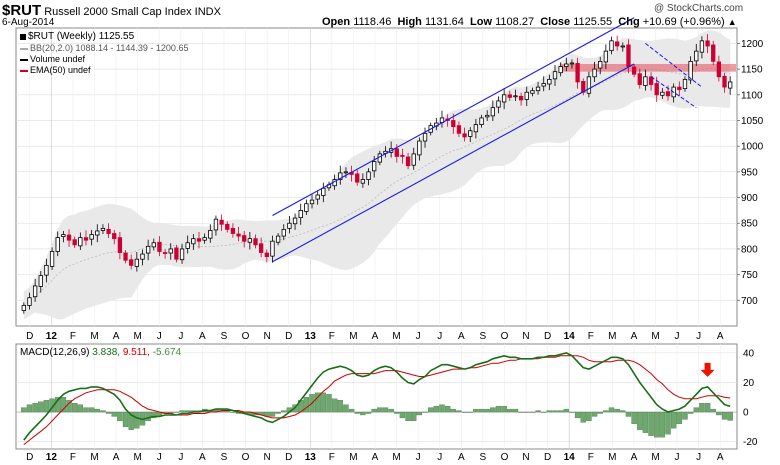  I want to click on legend-volume-text: Volume undef, so click(58, 59).